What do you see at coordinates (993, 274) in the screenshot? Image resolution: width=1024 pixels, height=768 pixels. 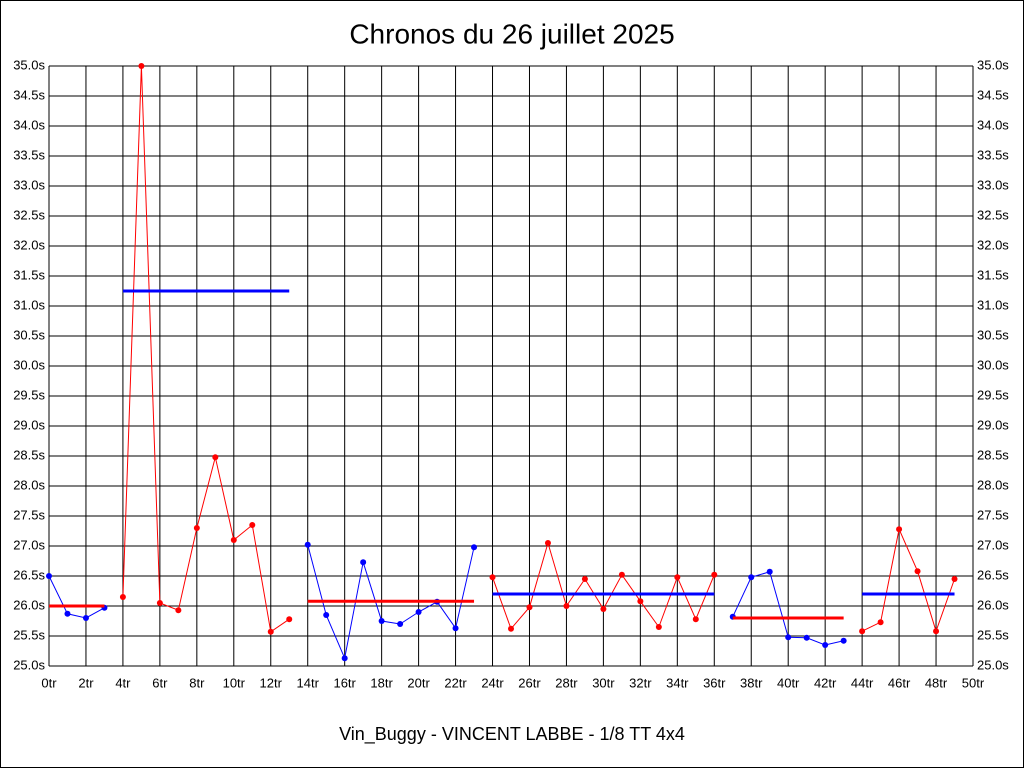 I see `y-tick-label-right: 31.5s` at bounding box center [993, 274].